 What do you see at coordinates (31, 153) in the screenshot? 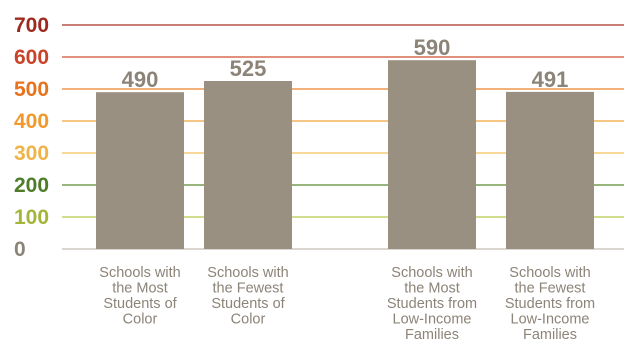
I see `y-tick-label-300: 300` at bounding box center [31, 153].